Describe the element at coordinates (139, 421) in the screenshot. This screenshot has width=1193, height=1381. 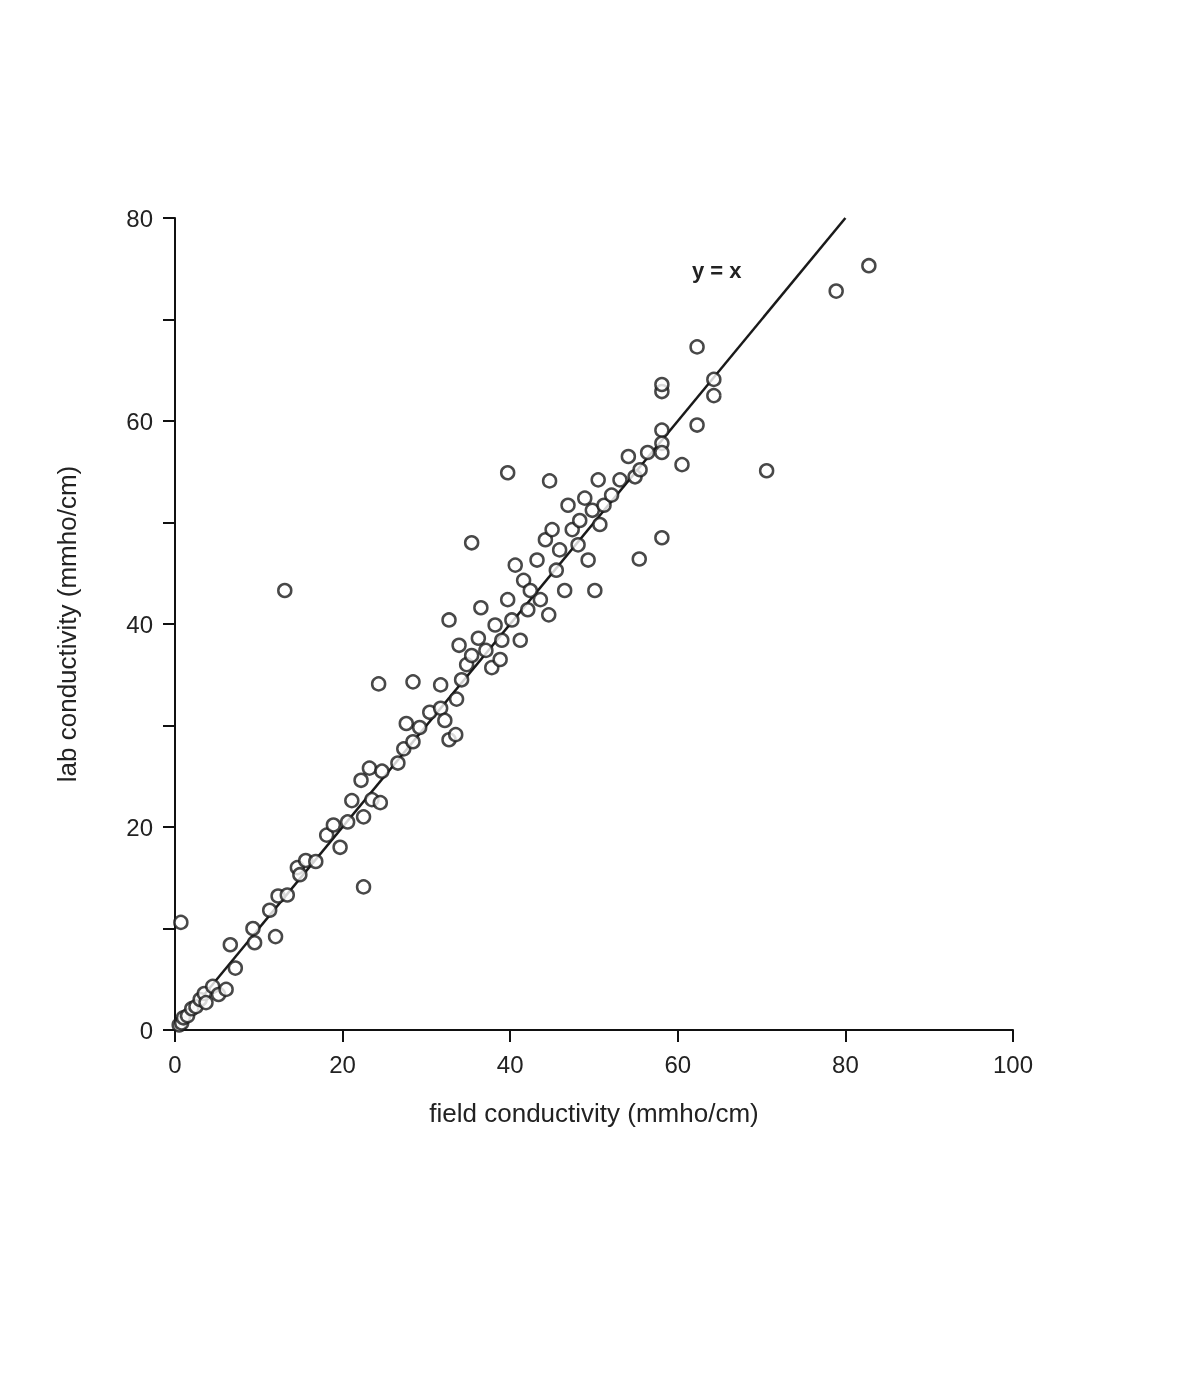
I see `y-tick-label: 60` at that location.